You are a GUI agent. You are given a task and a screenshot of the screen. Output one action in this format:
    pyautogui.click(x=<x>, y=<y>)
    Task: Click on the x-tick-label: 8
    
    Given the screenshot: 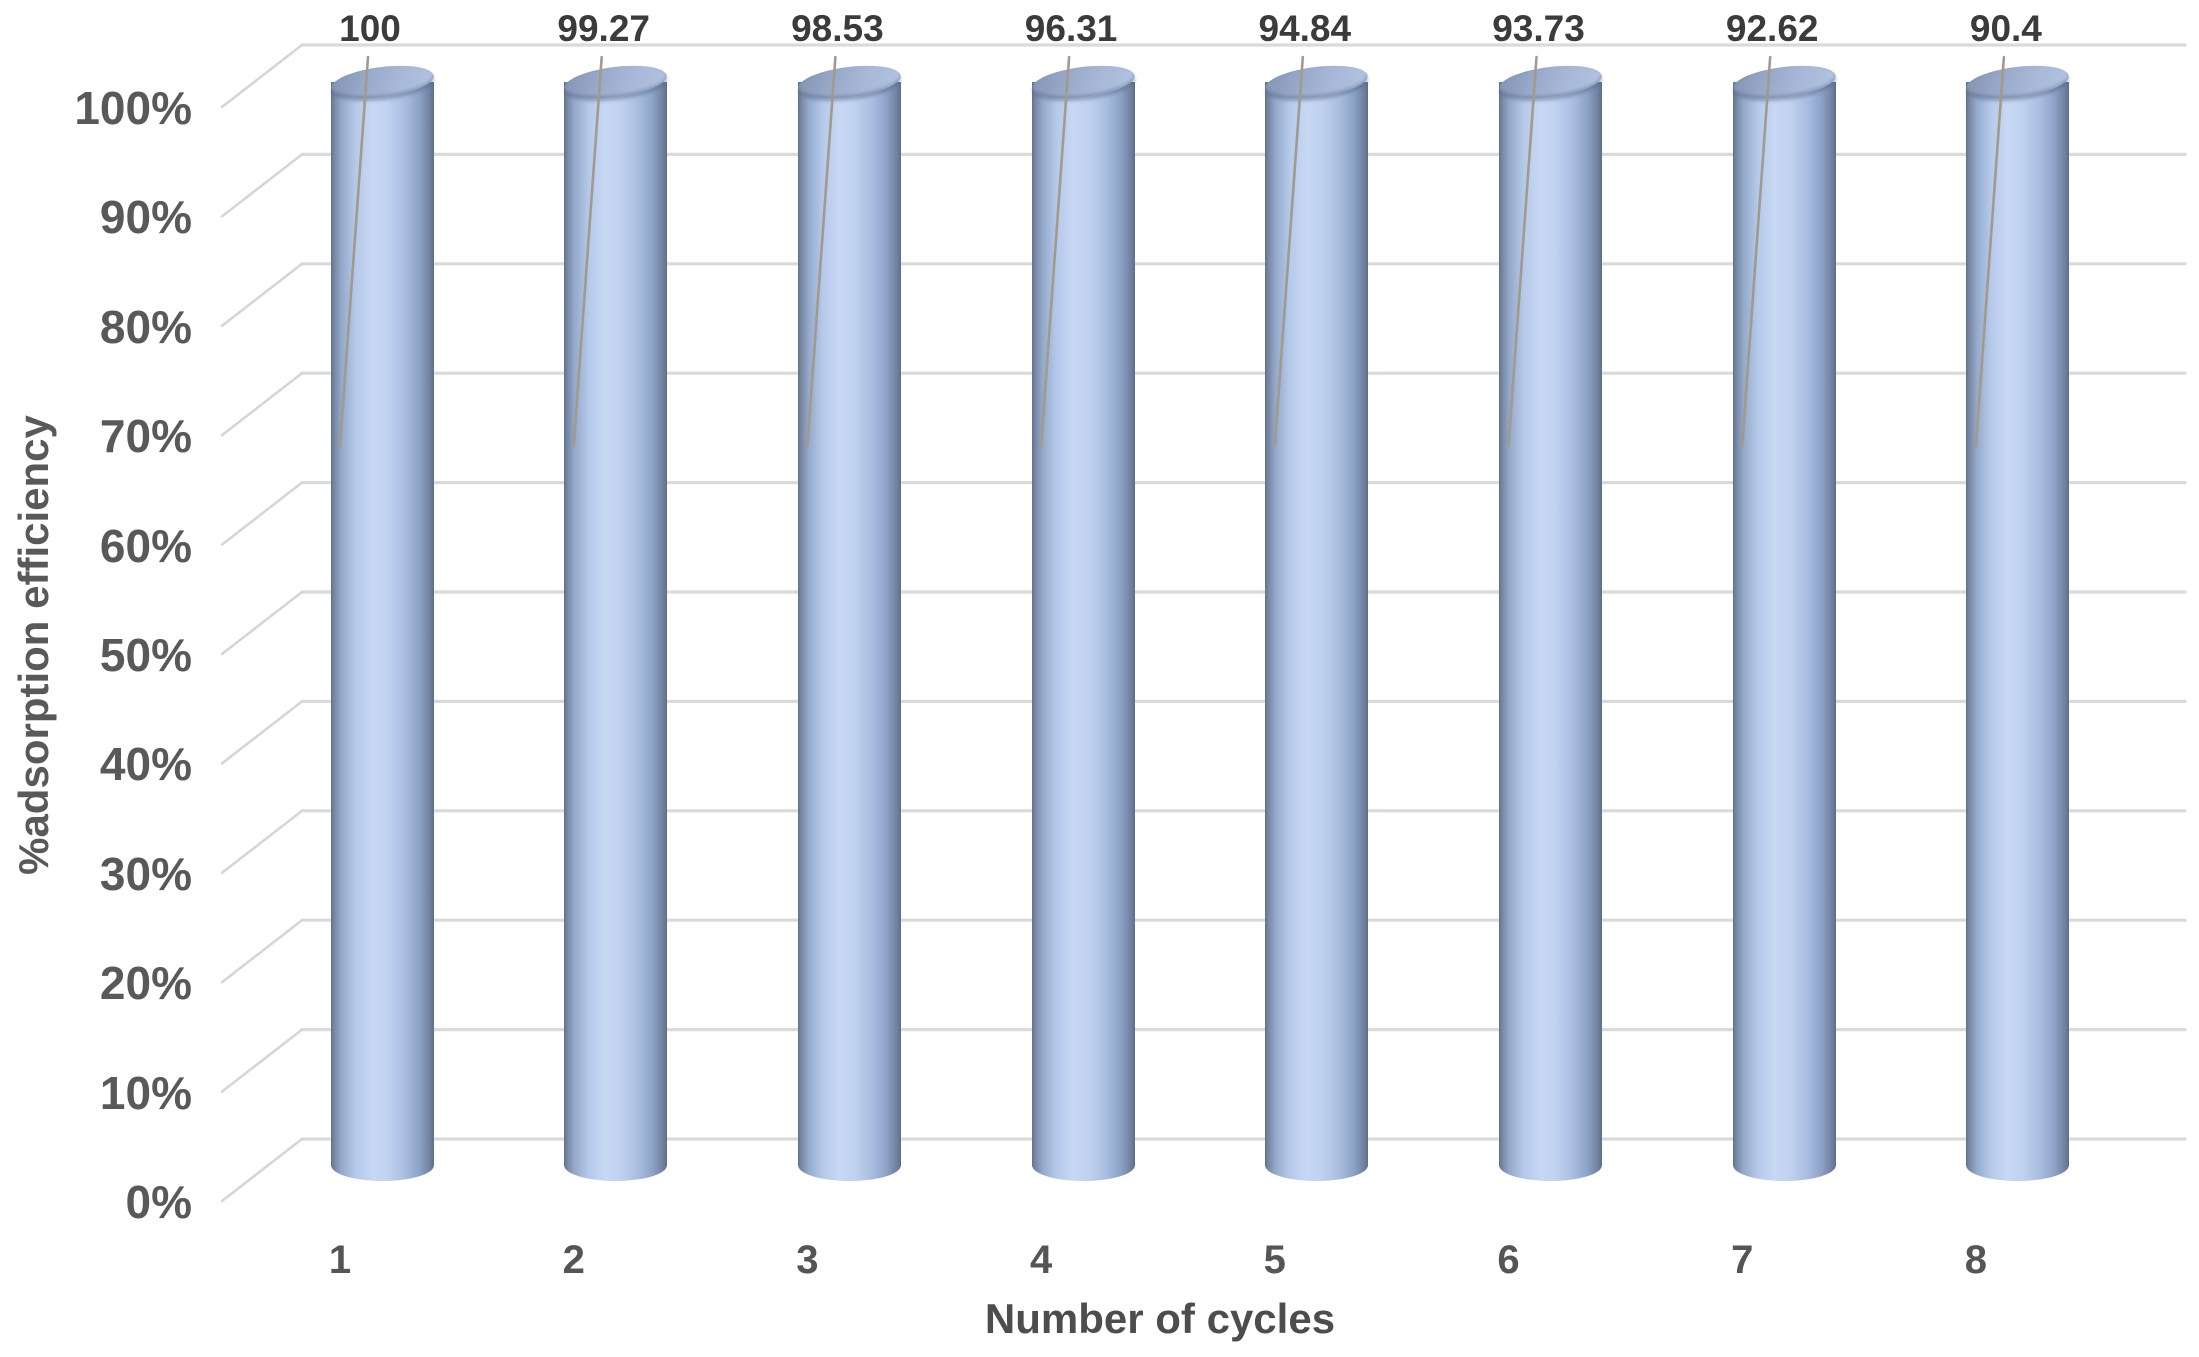 What is the action you would take?
    pyautogui.click(x=1976, y=1260)
    